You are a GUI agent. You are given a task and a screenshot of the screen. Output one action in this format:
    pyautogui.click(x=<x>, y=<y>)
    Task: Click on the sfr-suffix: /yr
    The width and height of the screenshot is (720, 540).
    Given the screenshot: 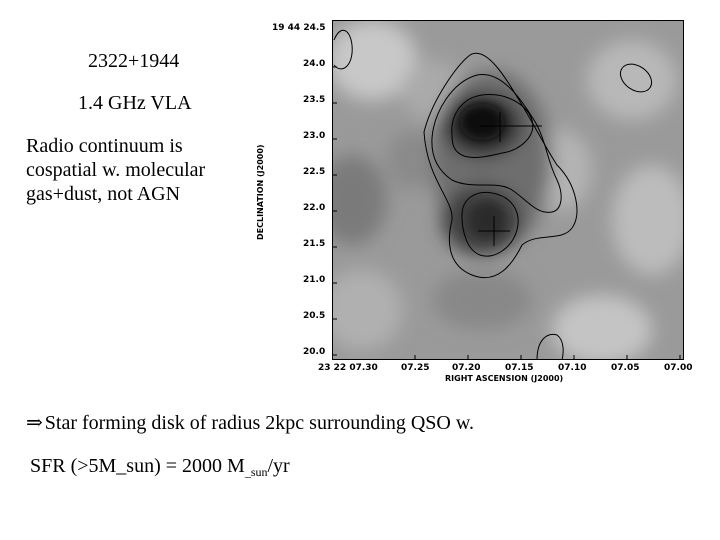 What is the action you would take?
    pyautogui.click(x=278, y=466)
    